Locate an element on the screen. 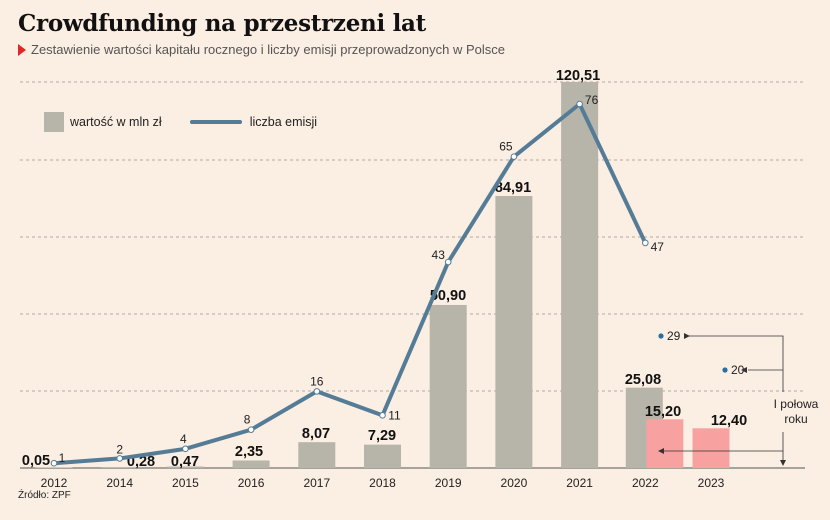 This screenshot has height=520, width=830. line-value-label: 2 is located at coordinates (119, 449).